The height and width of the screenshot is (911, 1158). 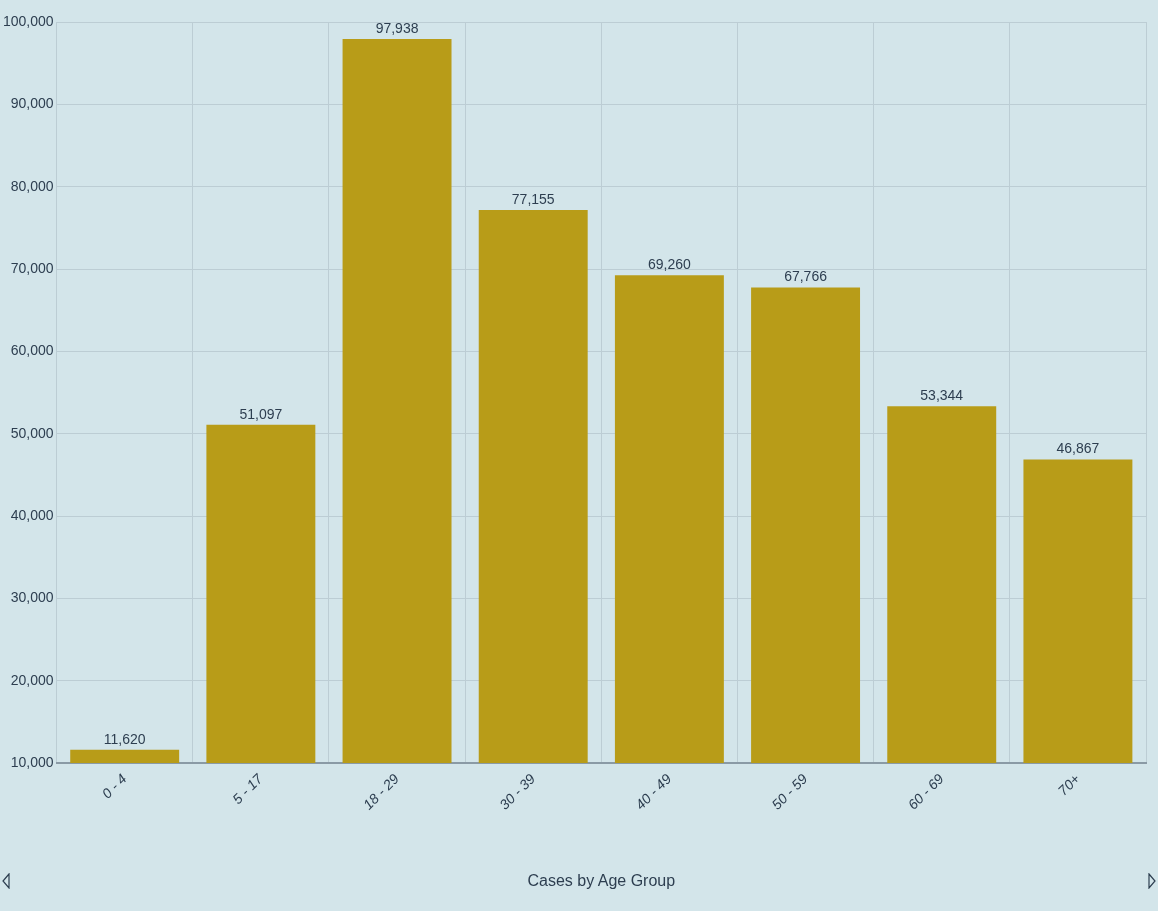 I want to click on x-tick-label: 50 - 59, so click(x=789, y=791).